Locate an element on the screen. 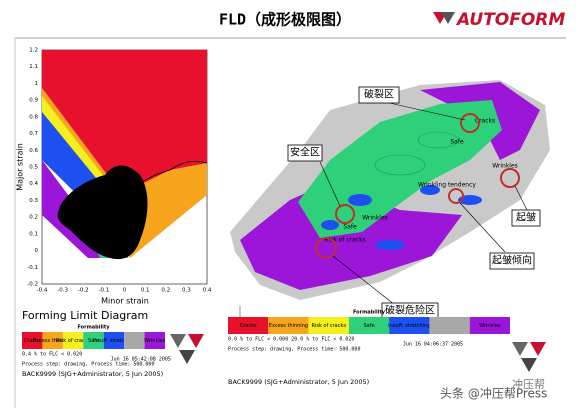  x-tick-label: 0 is located at coordinates (125, 291).